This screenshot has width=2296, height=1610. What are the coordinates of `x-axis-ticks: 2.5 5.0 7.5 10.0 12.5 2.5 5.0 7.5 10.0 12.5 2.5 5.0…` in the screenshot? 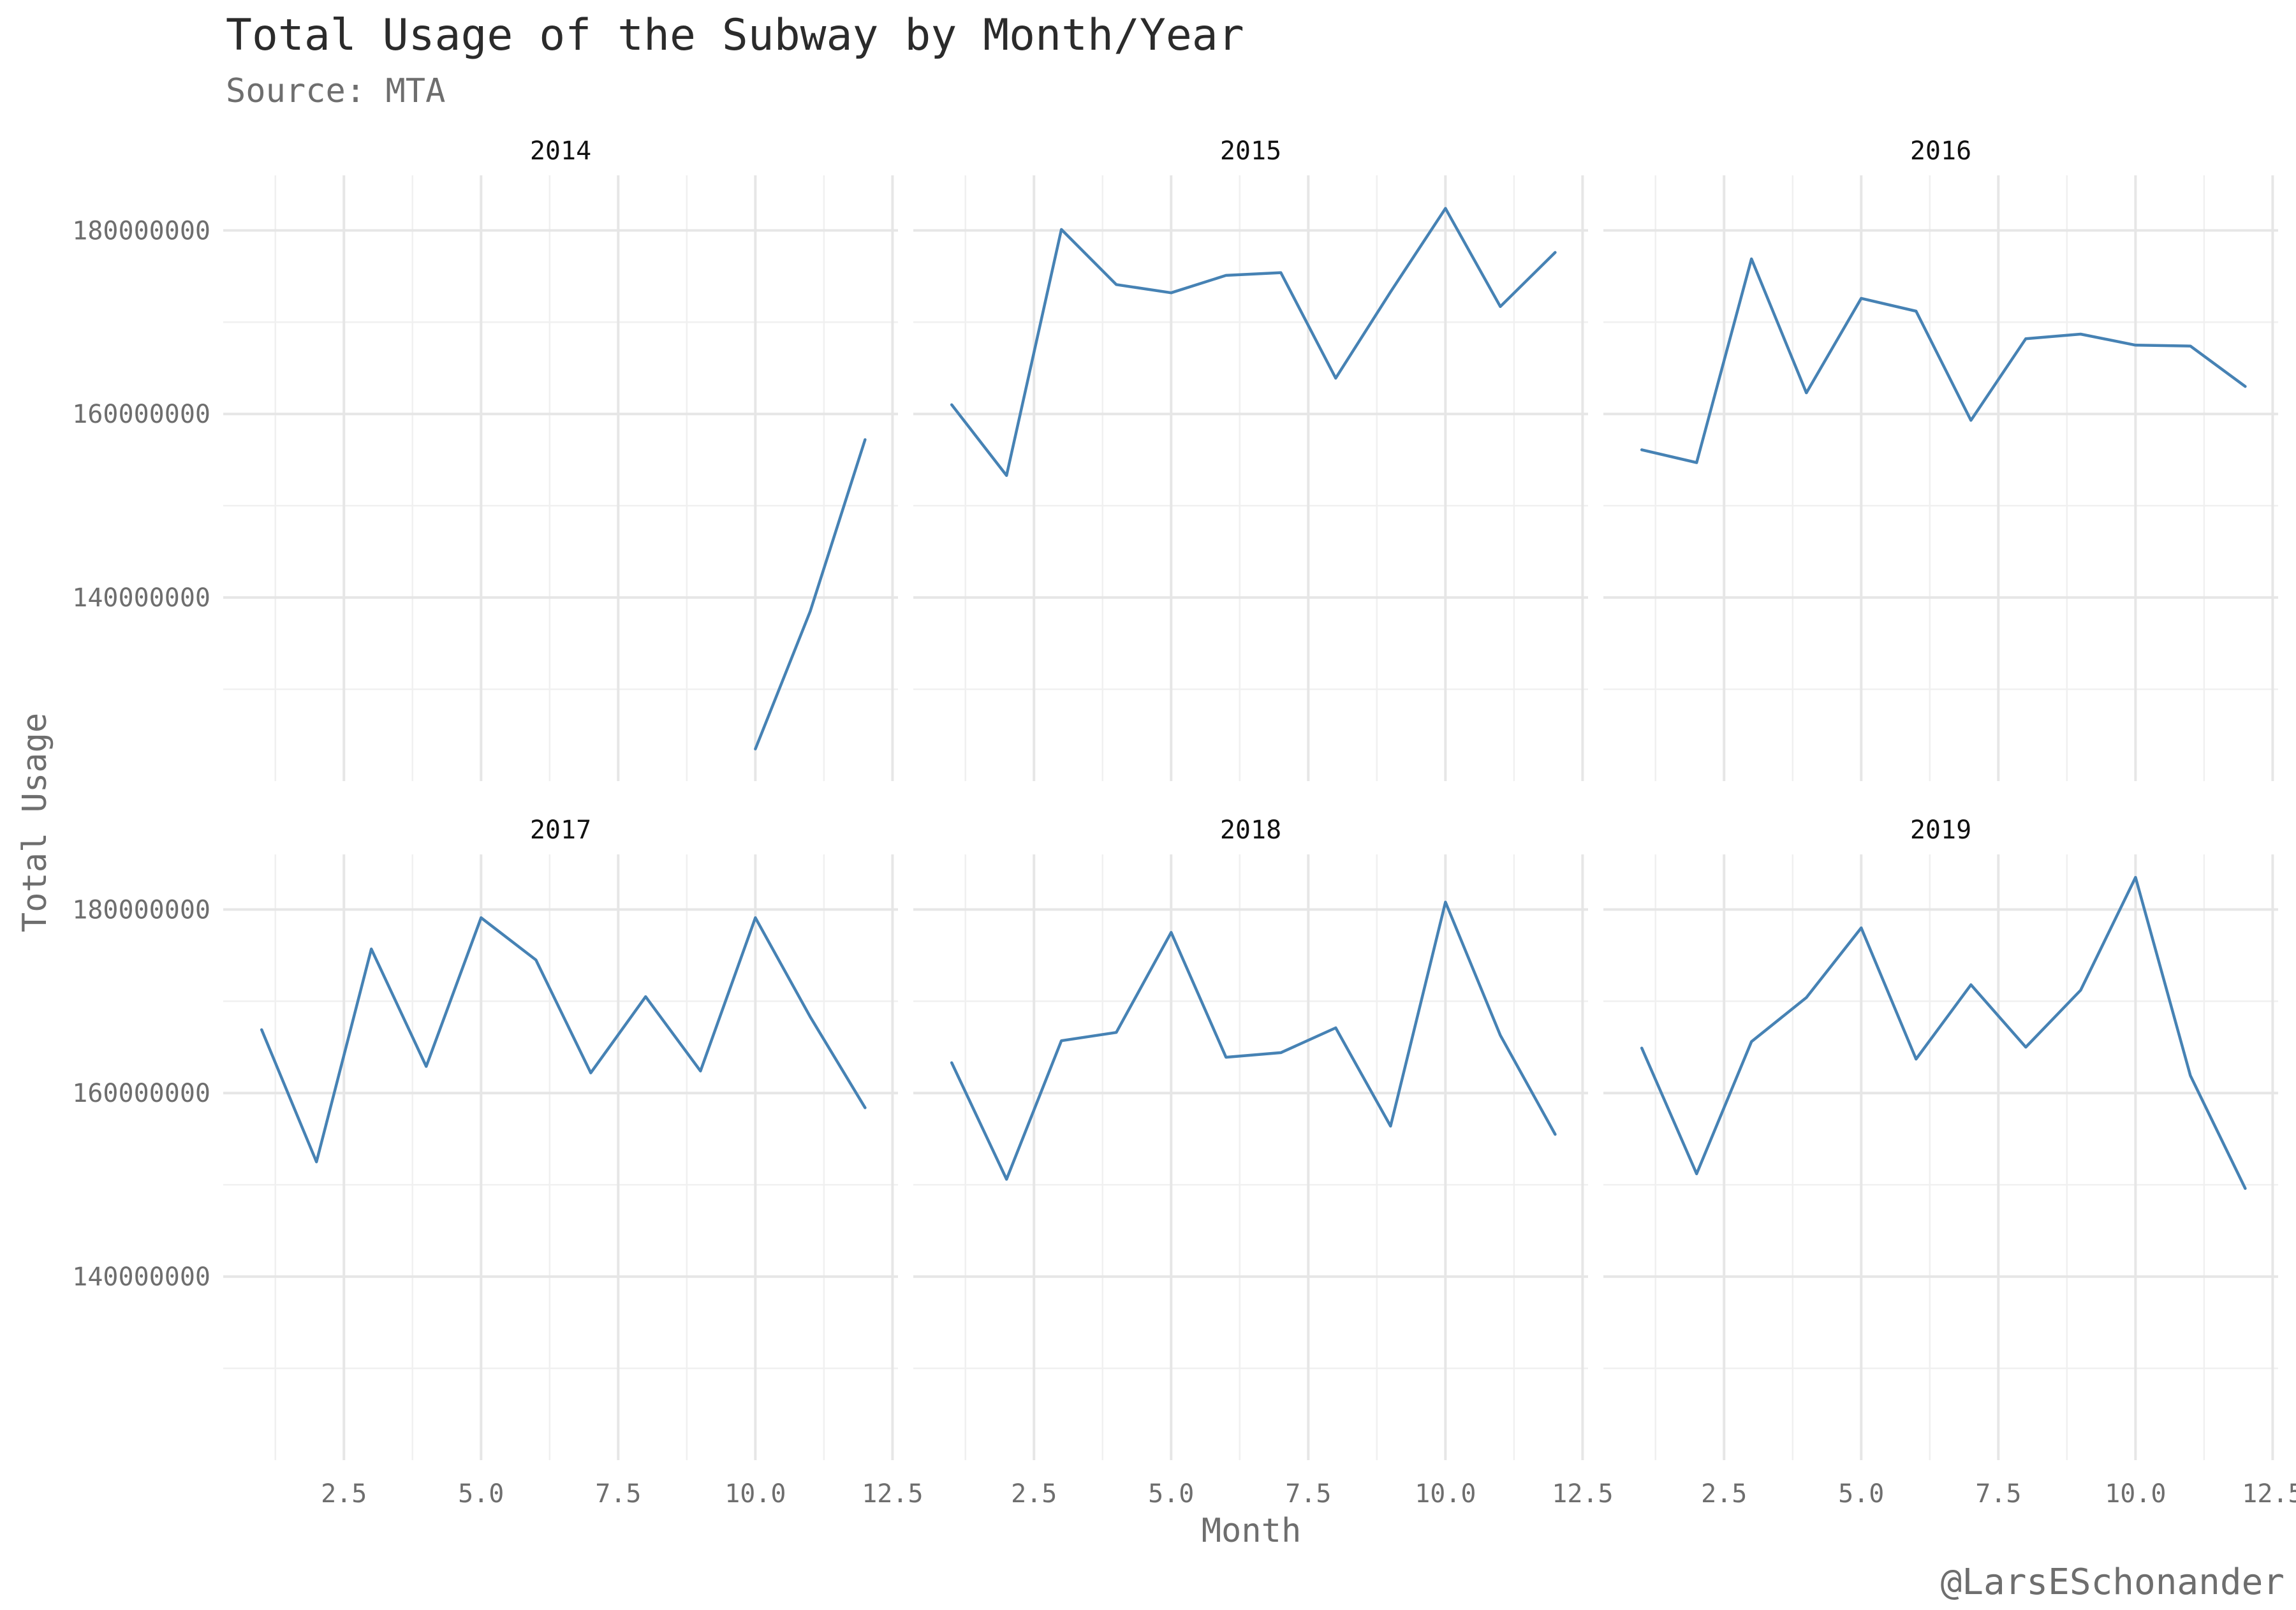 It's located at (1309, 1494).